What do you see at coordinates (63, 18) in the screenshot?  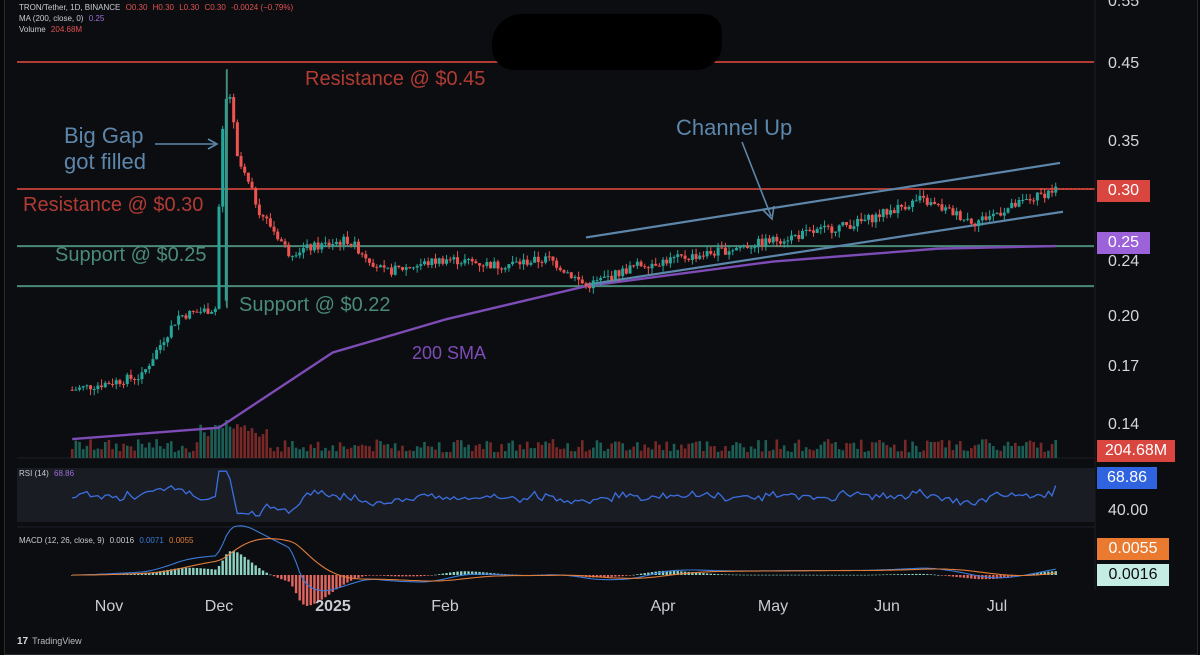 I see `legend-ma: MA (200, close, 0) 0.25` at bounding box center [63, 18].